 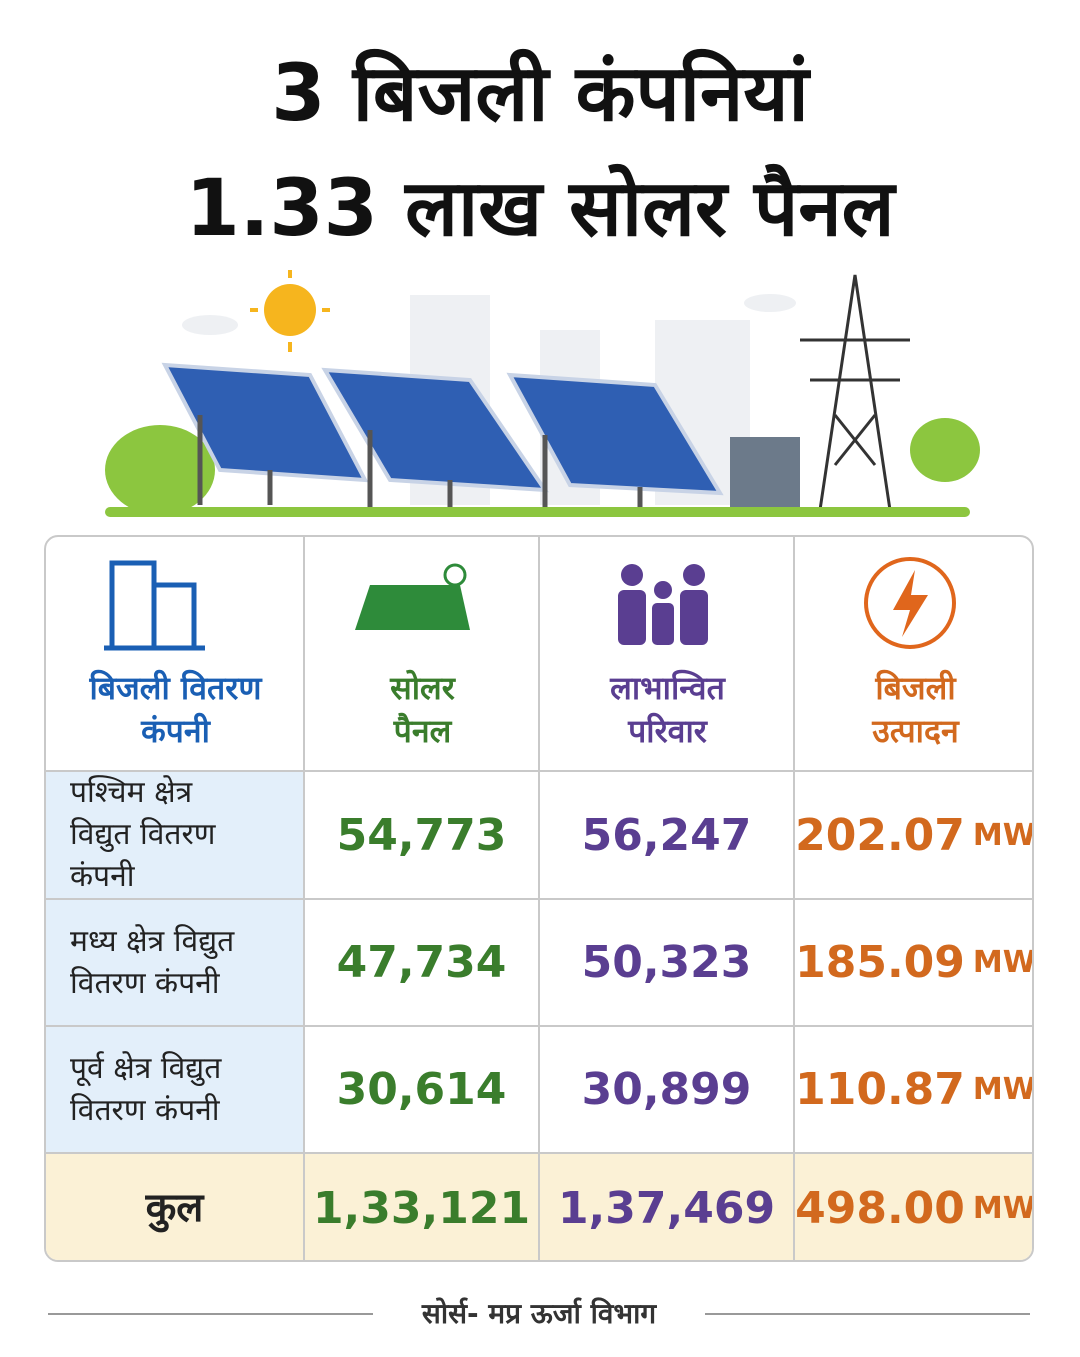 I want to click on header-cell: बिजली उत्पादन, so click(x=913, y=654).